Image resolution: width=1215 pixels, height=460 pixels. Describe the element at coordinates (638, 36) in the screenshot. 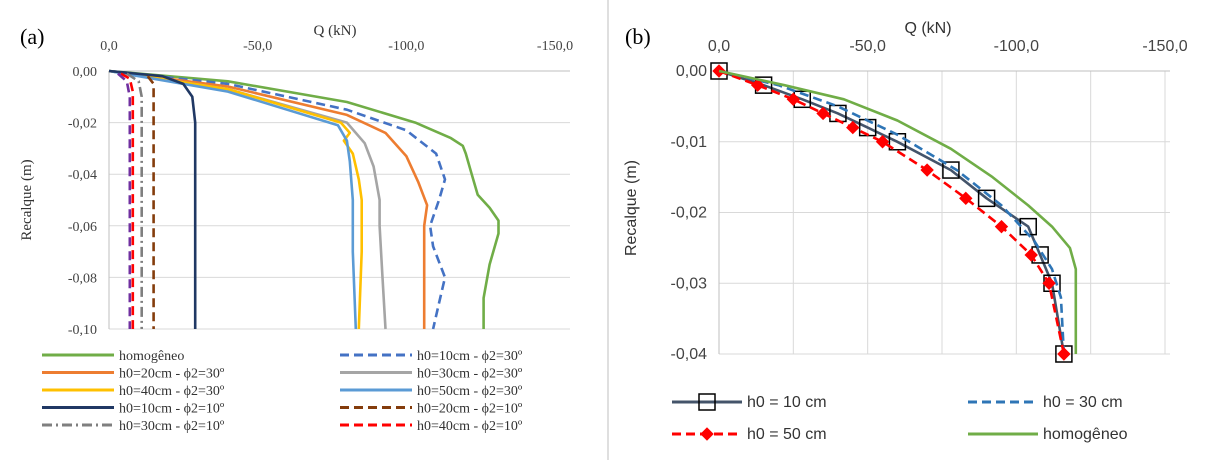

I see `panel-label: (b)` at that location.